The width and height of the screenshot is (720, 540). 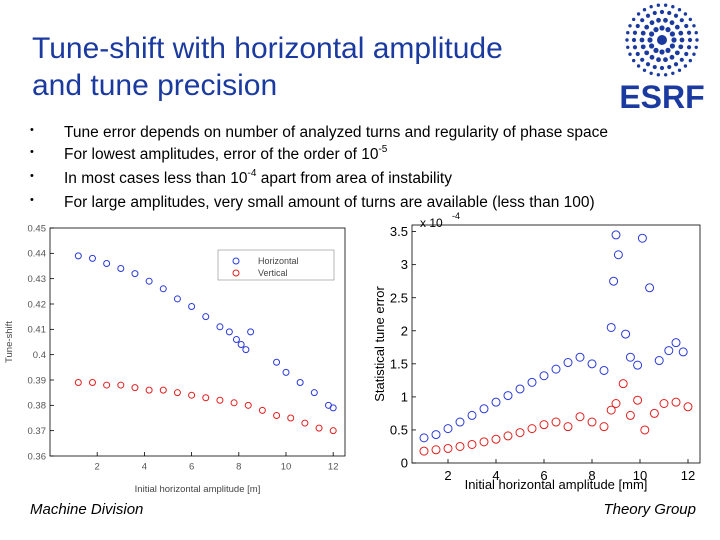 I want to click on y-tick-label: 0.45, so click(x=37, y=228).